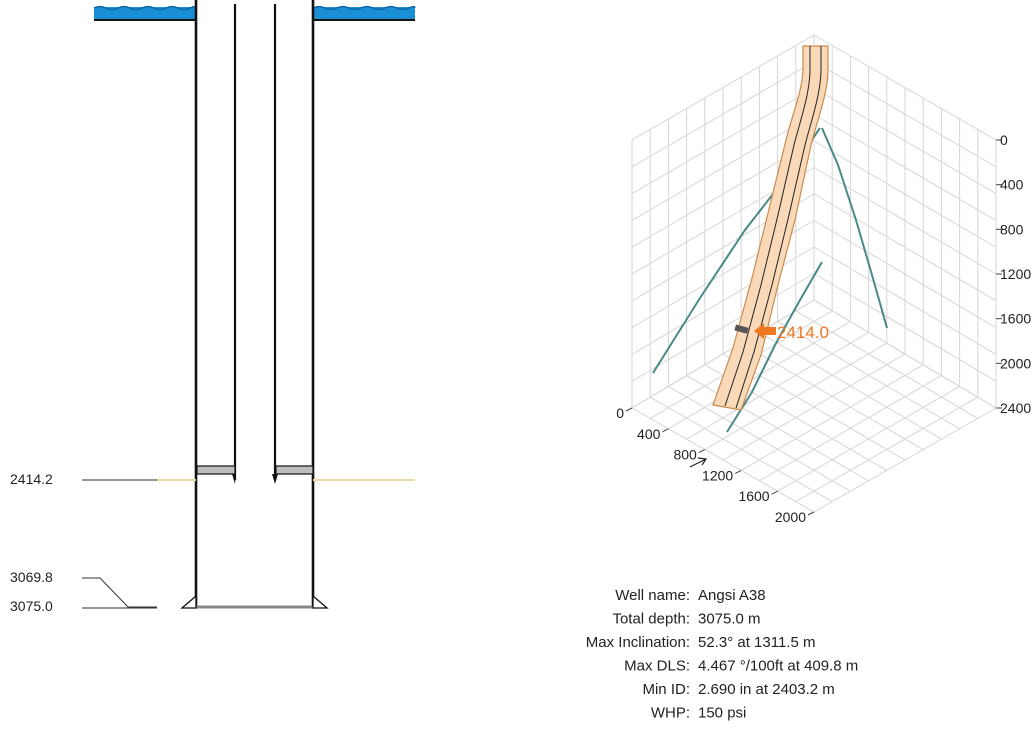  I want to click on marker-arrow, so click(765, 331).